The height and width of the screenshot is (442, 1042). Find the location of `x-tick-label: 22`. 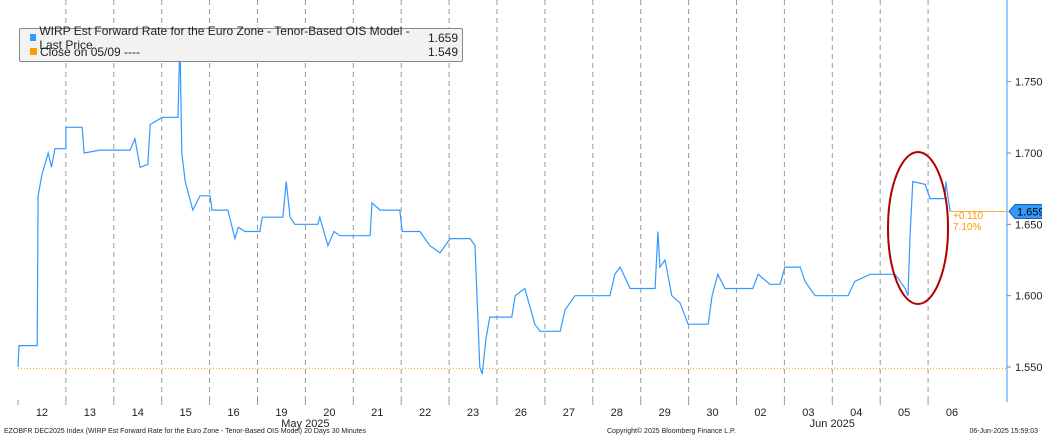

x-tick-label: 22 is located at coordinates (425, 413).